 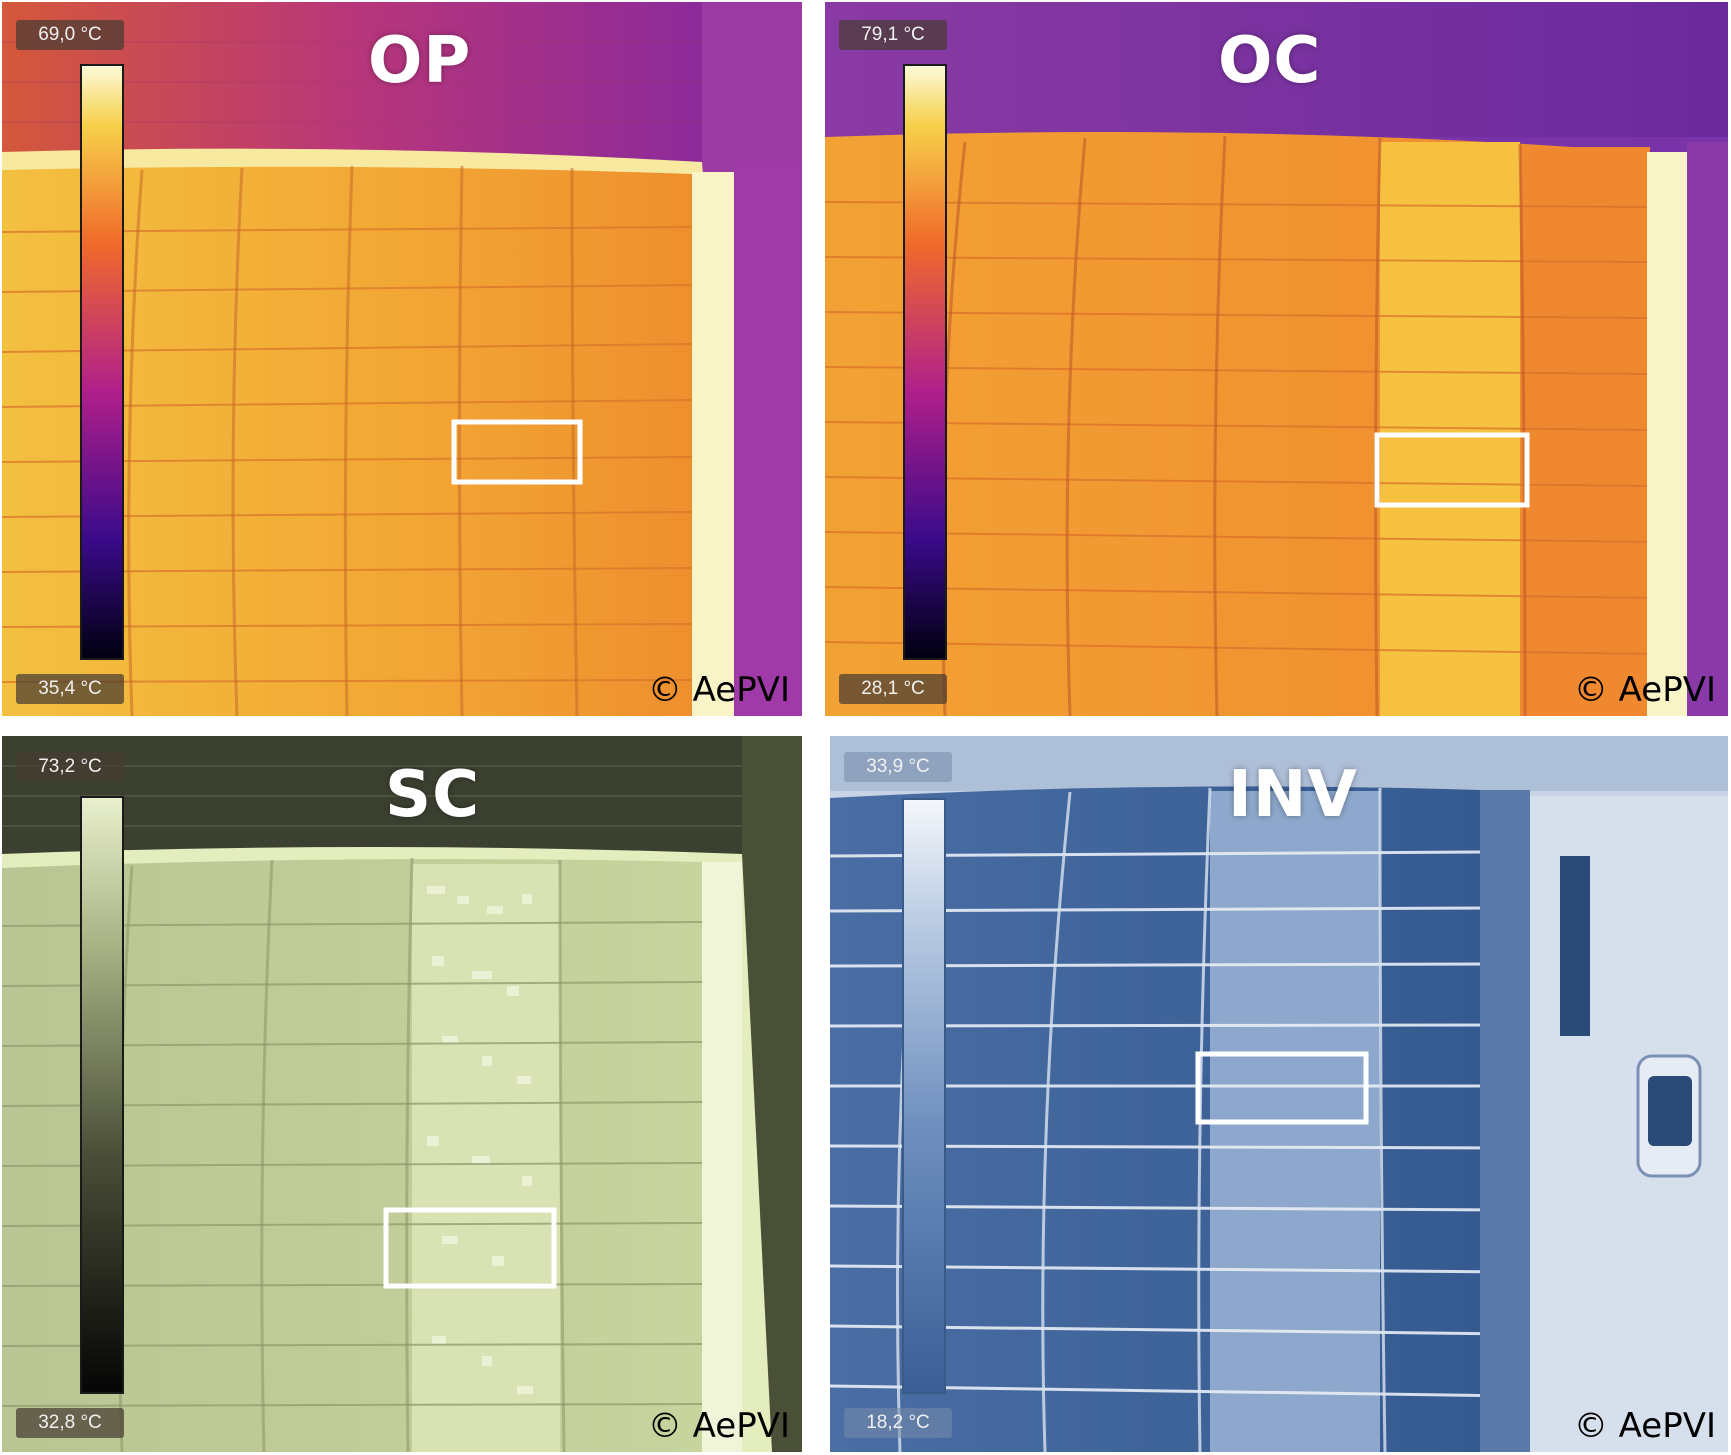 I want to click on min-temp-label-sc: 32,8 °C, so click(x=70, y=1423).